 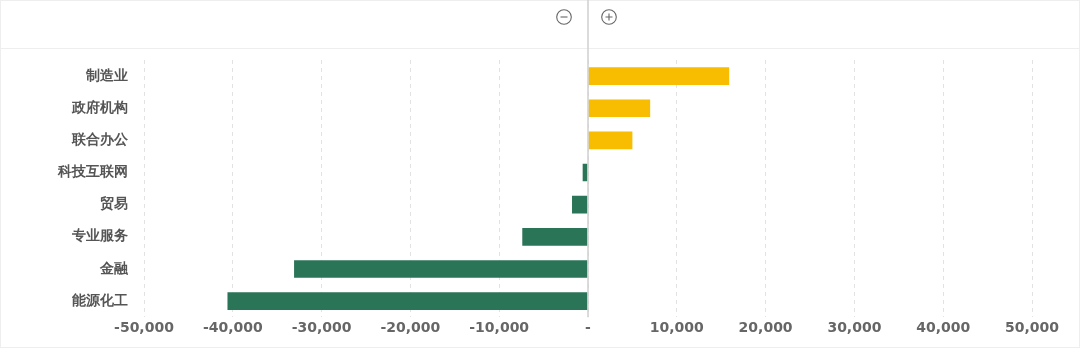 I want to click on x-tick-label: 20,000, so click(x=765, y=327).